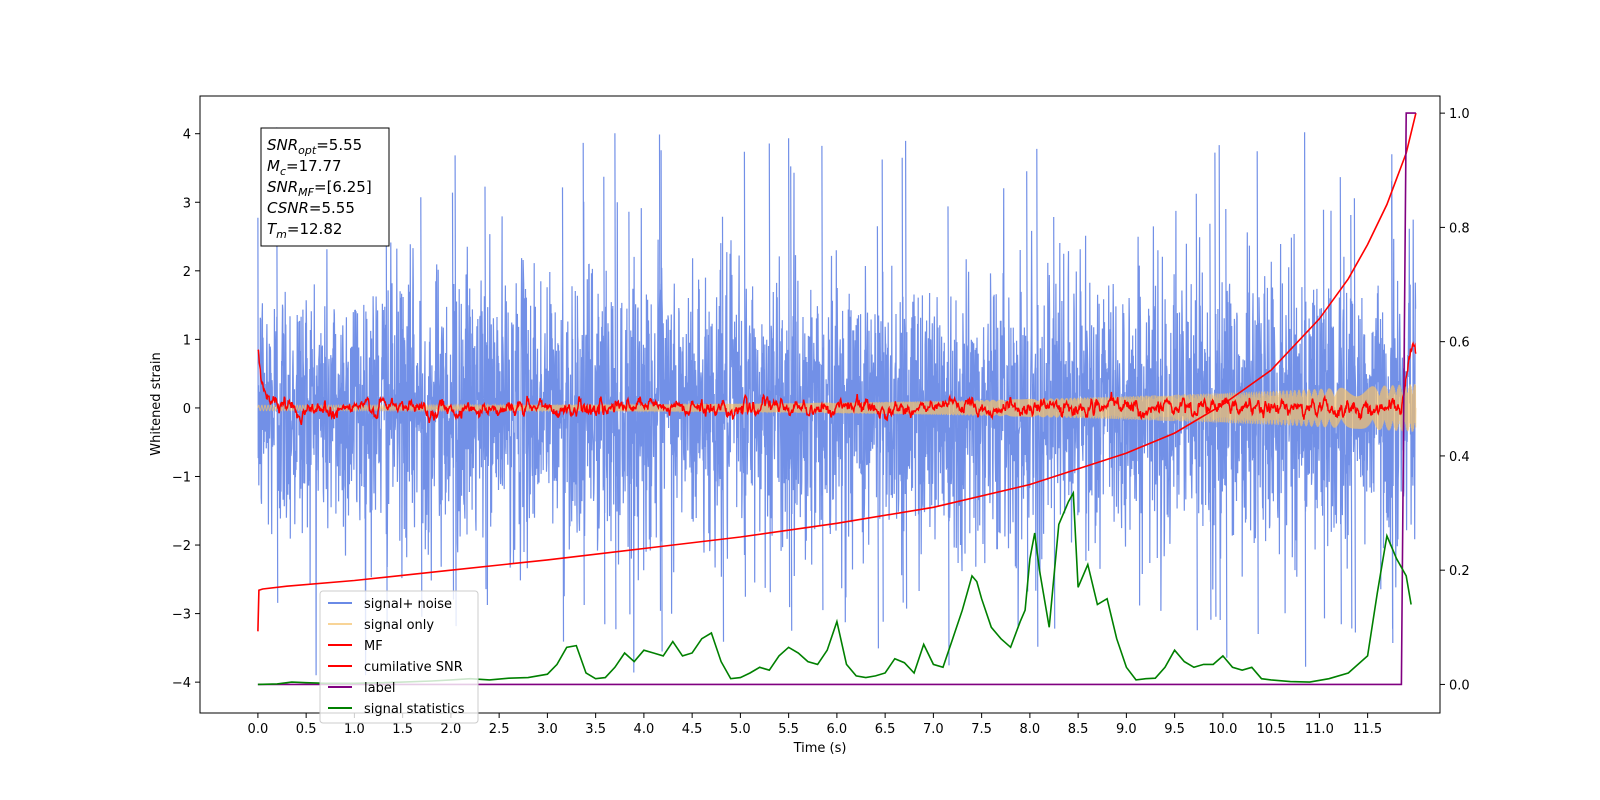 The height and width of the screenshot is (800, 1600). I want to click on y-tick-label: 0, so click(187, 409).